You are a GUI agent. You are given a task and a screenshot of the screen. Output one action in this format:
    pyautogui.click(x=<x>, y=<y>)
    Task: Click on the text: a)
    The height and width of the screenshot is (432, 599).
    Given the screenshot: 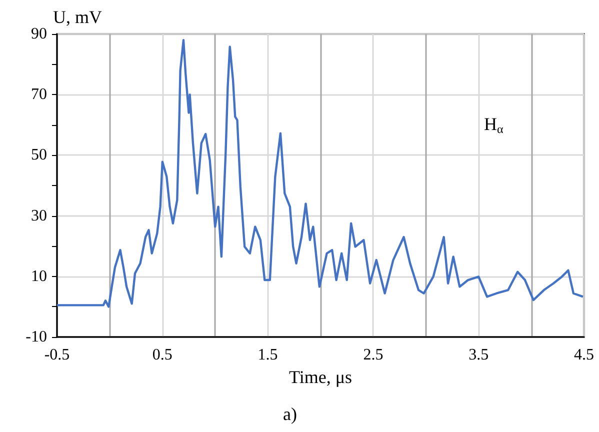 What is the action you would take?
    pyautogui.click(x=290, y=414)
    